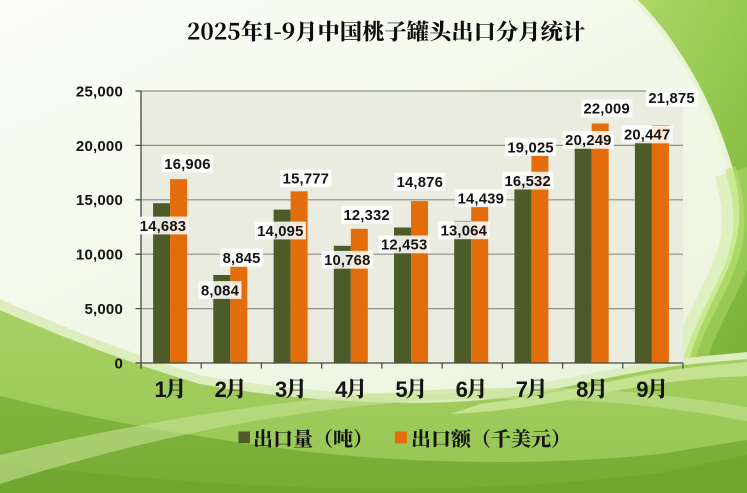  I want to click on svg-text: 15,000, so click(99, 200).